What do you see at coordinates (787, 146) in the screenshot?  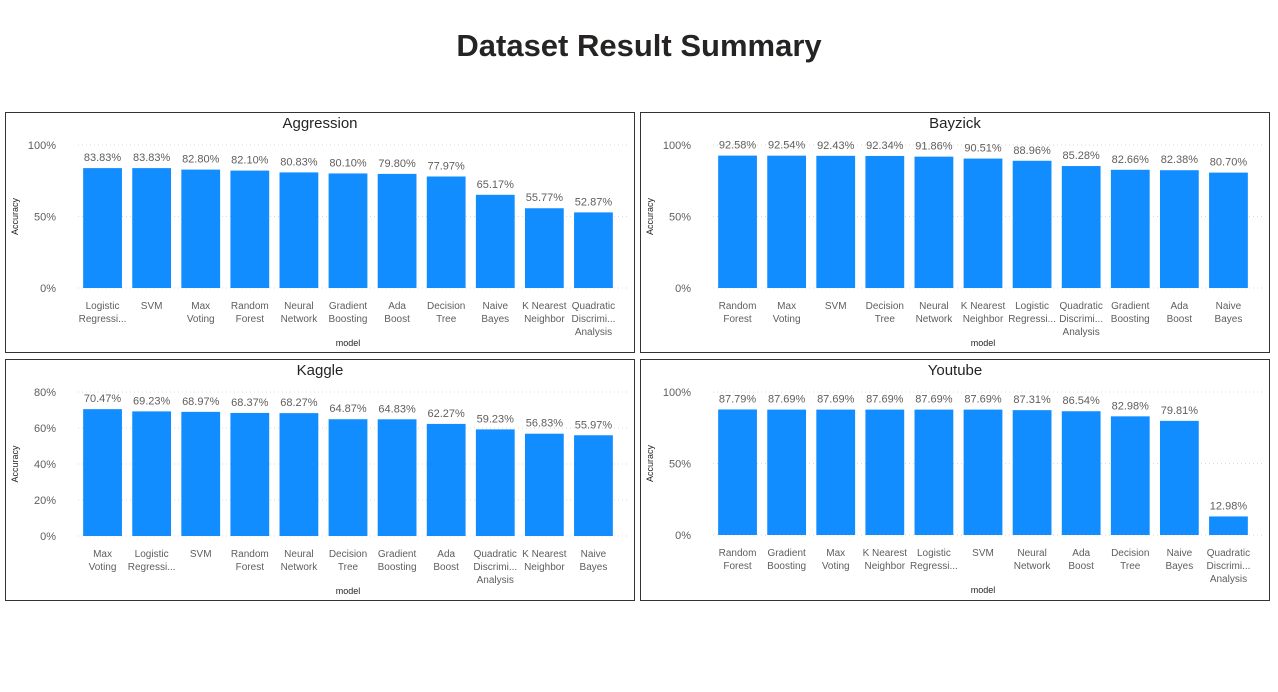 I see `data-label: 92.54%` at bounding box center [787, 146].